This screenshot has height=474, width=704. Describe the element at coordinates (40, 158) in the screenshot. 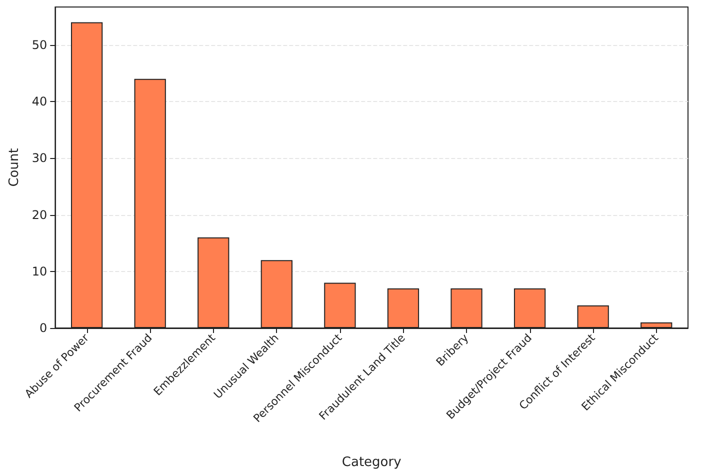

I see `y-tick-label: 30` at that location.